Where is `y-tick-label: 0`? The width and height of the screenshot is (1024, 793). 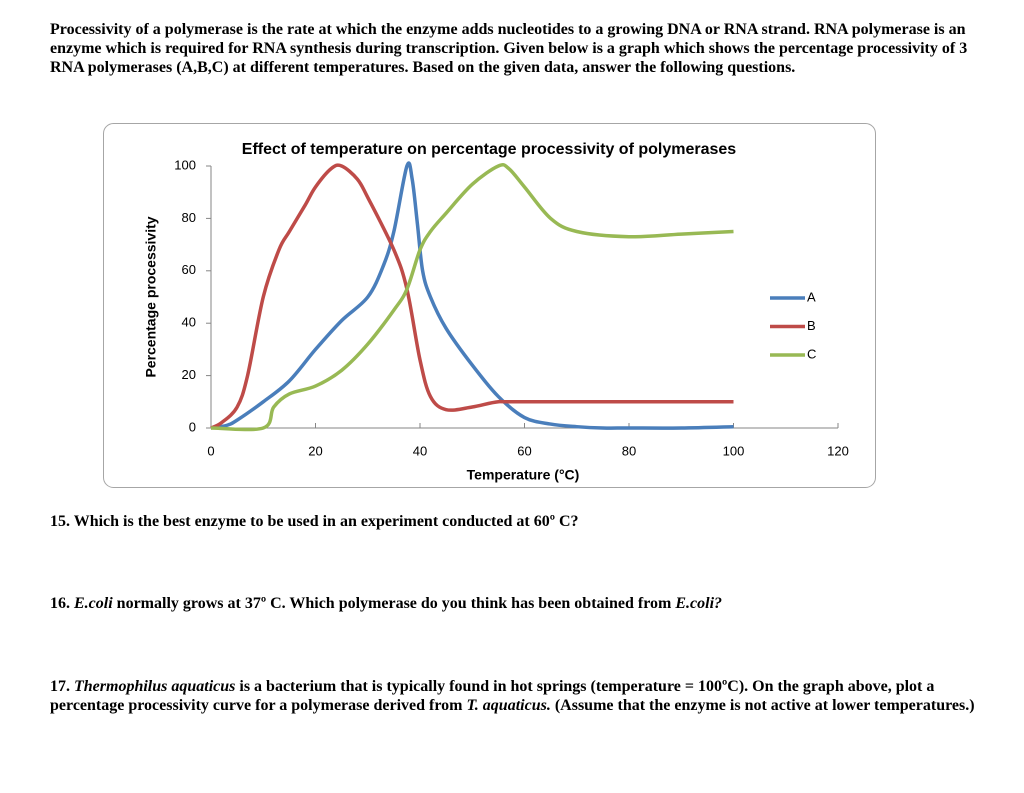
y-tick-label: 0 is located at coordinates (192, 426).